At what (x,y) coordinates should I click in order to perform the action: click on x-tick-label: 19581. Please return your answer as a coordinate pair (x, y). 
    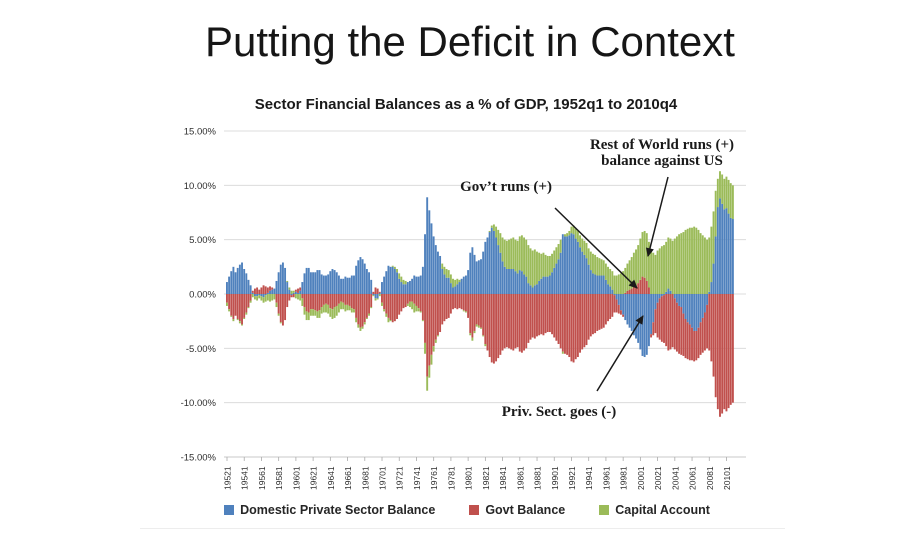
    Looking at the image, I should click on (279, 478).